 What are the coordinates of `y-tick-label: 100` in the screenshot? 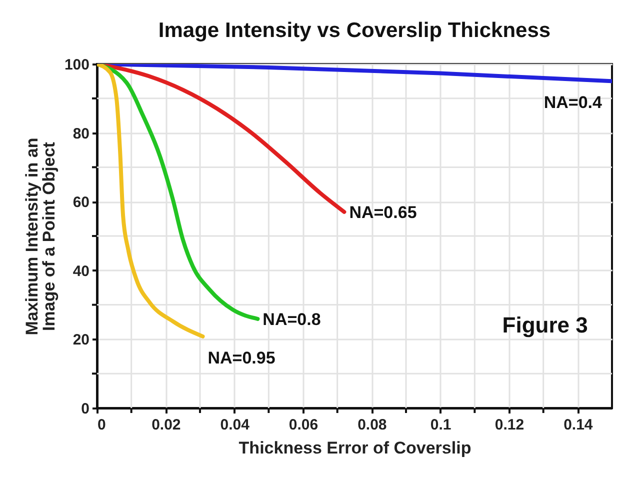 It's located at (77, 65).